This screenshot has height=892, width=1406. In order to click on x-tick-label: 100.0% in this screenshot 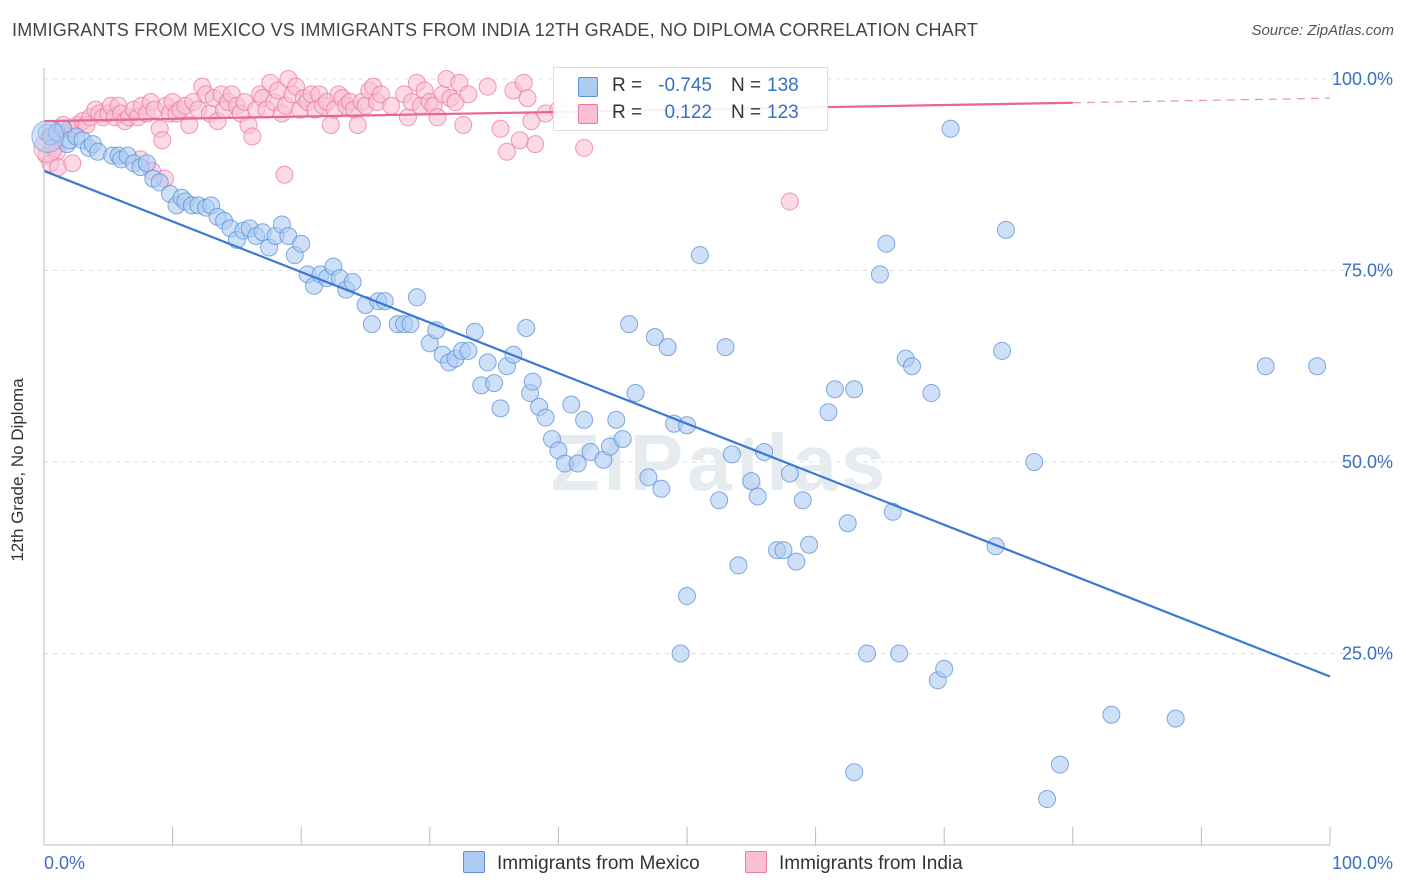, I will do `click(1362, 863)`.